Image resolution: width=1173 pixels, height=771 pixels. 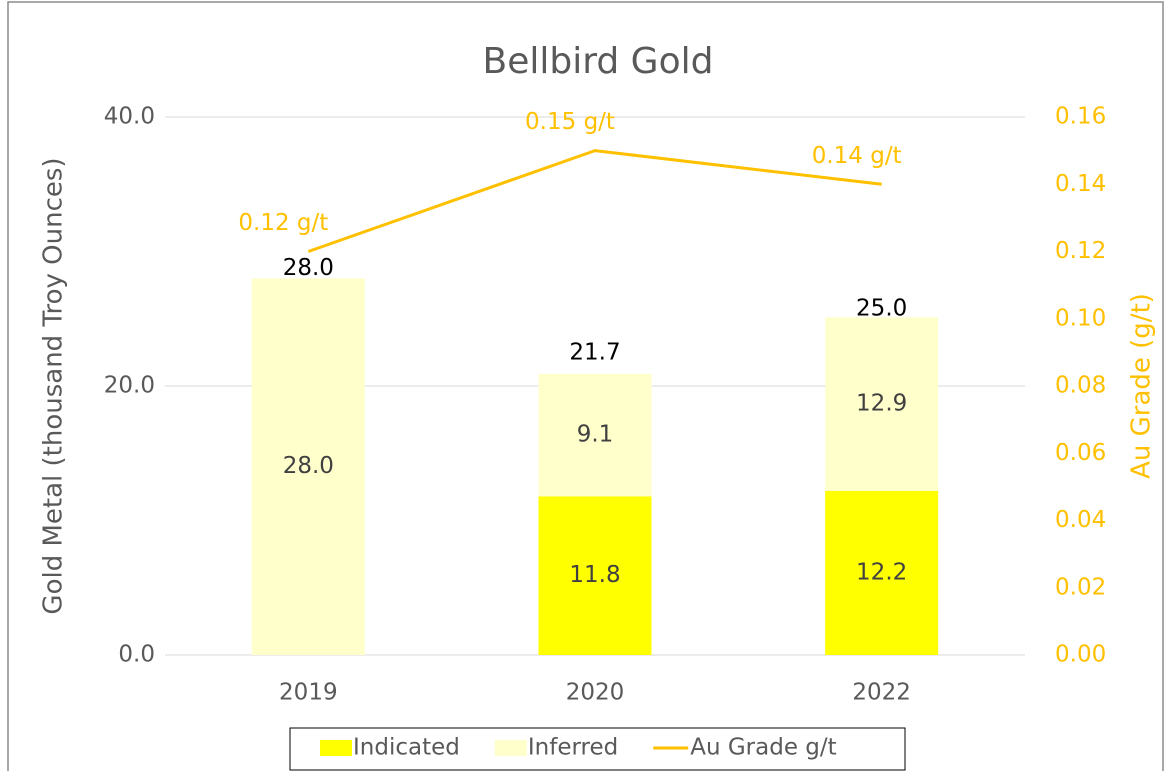 I want to click on total-label: 21.7, so click(x=594, y=353).